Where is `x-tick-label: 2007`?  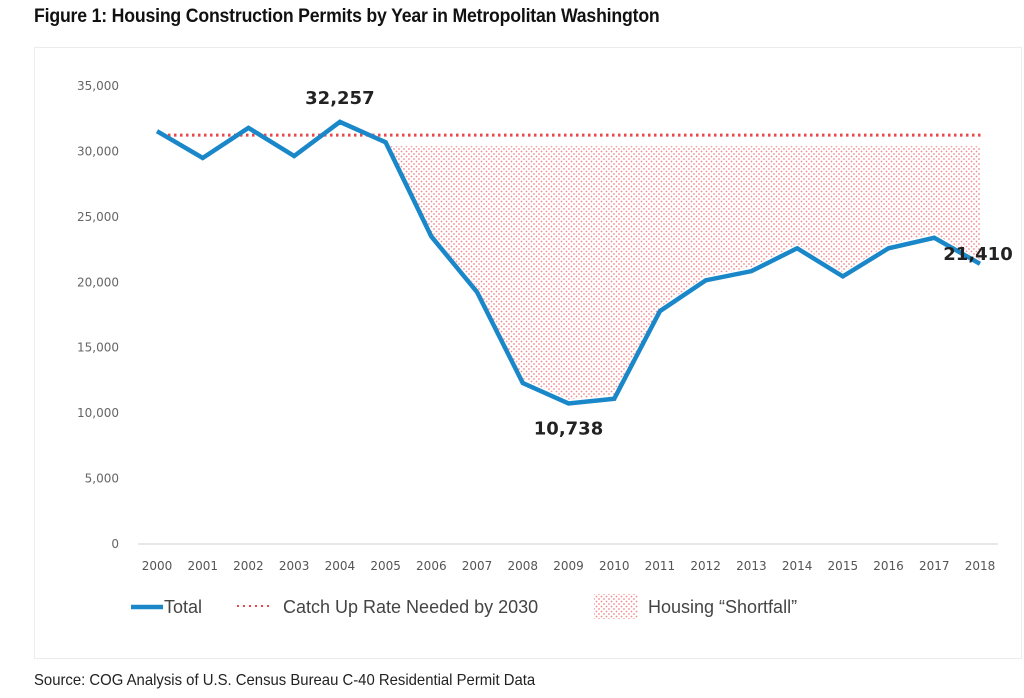
x-tick-label: 2007 is located at coordinates (477, 566).